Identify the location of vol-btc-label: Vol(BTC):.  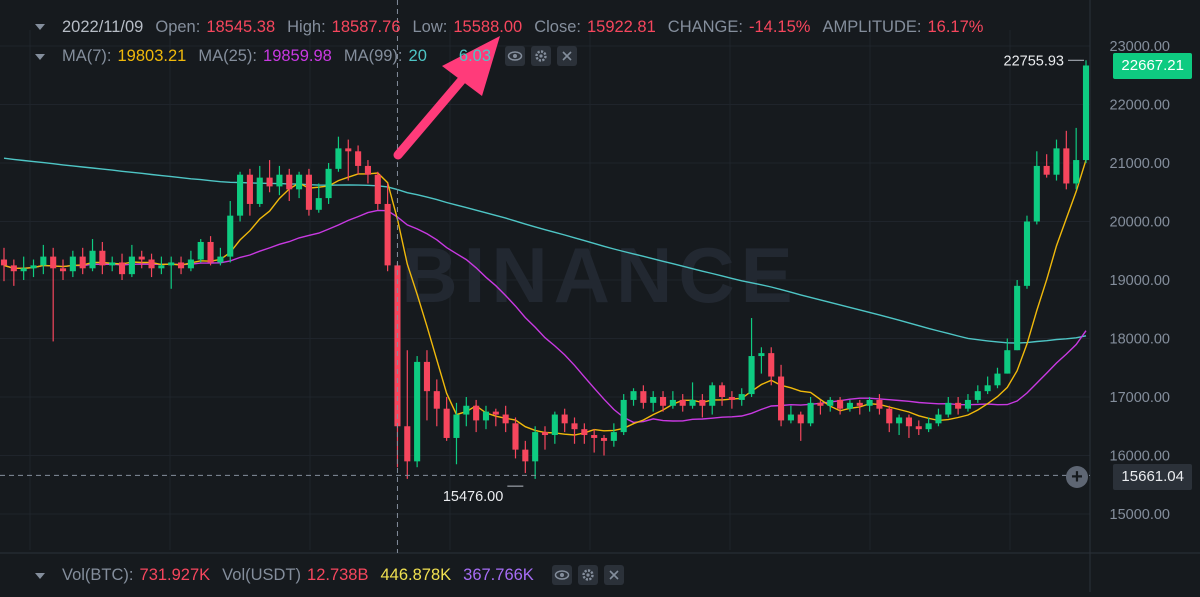
(98, 574).